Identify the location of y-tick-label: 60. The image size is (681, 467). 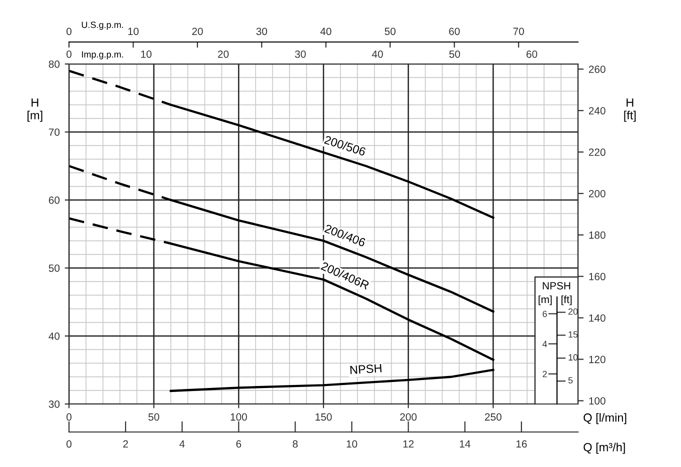
(54, 200).